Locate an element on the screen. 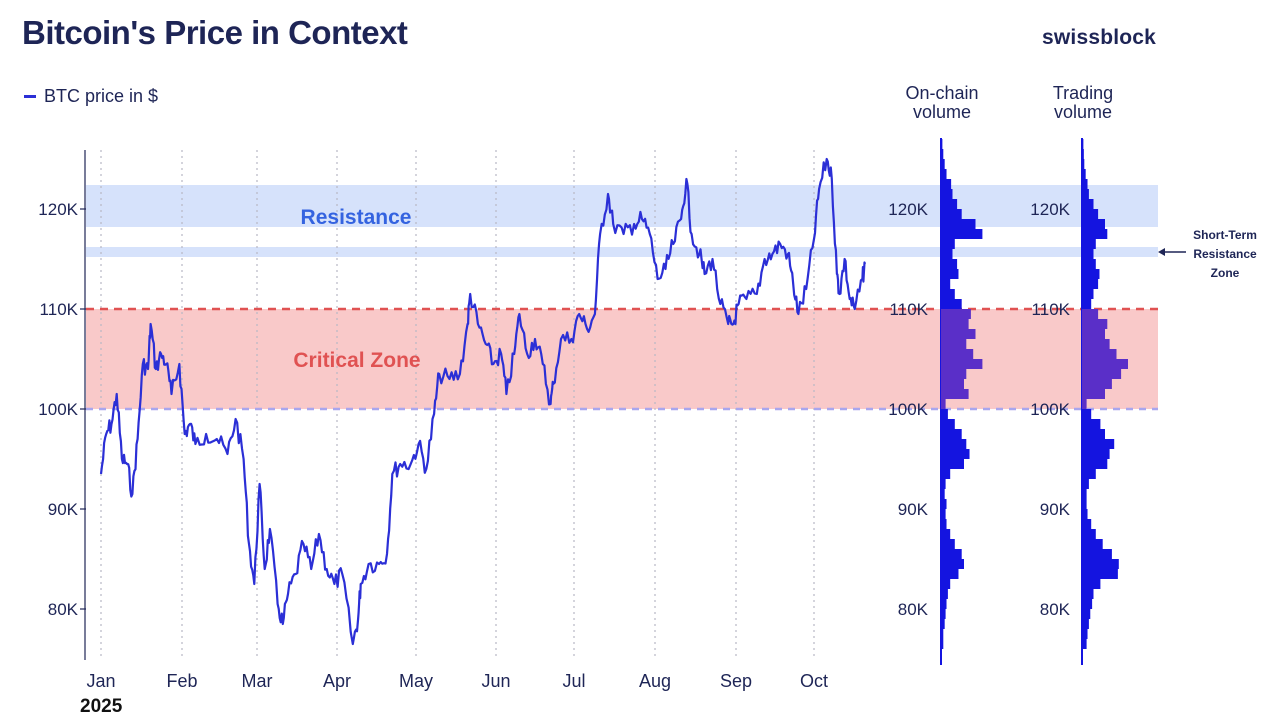 The height and width of the screenshot is (728, 1280). trading-volume-tick-label-3: 110K is located at coordinates (1051, 309).